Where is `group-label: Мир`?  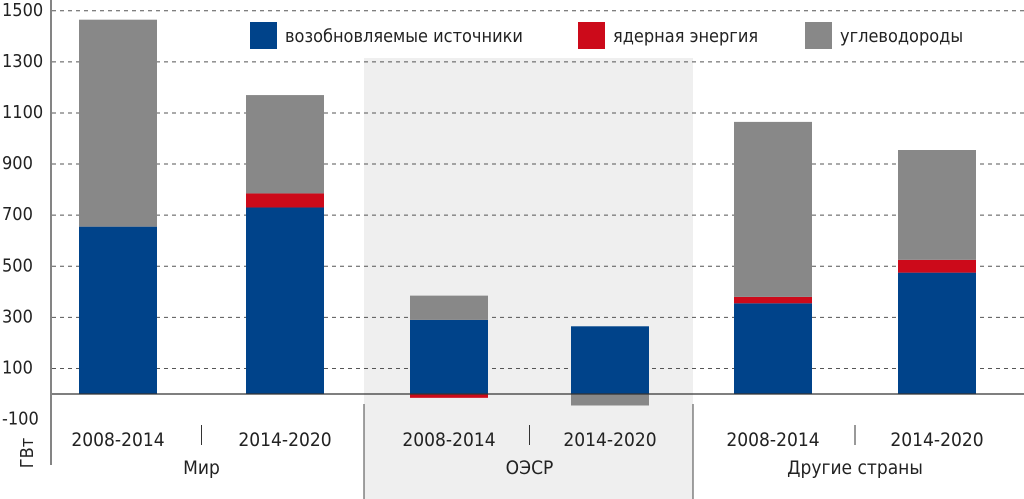 group-label: Мир is located at coordinates (201, 468).